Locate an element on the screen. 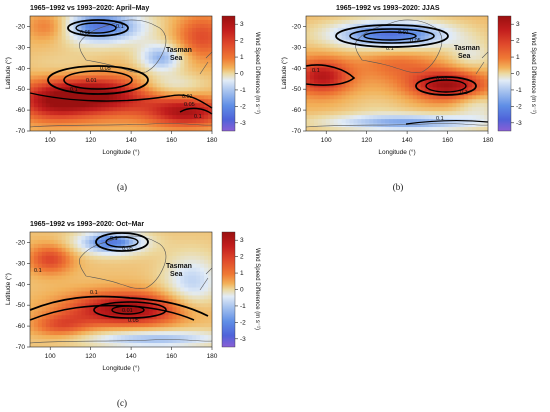 This screenshot has height=412, width=550. y-tick-label: -30 is located at coordinates (21, 47).